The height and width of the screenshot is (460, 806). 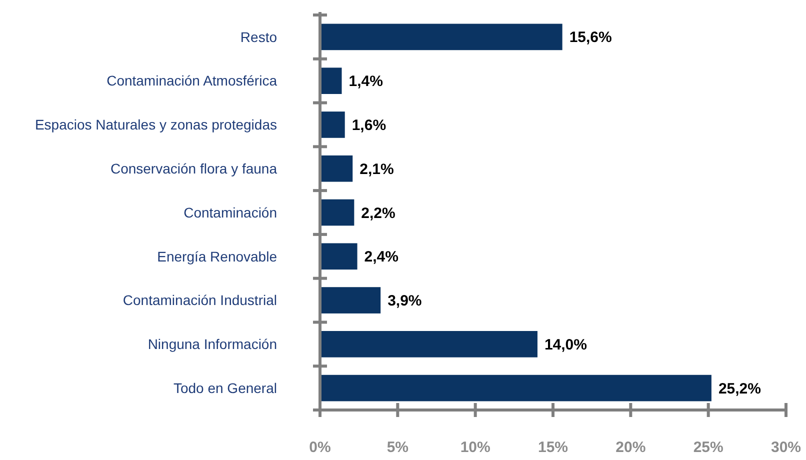 I want to click on y-tick-label: Resto, so click(x=259, y=36).